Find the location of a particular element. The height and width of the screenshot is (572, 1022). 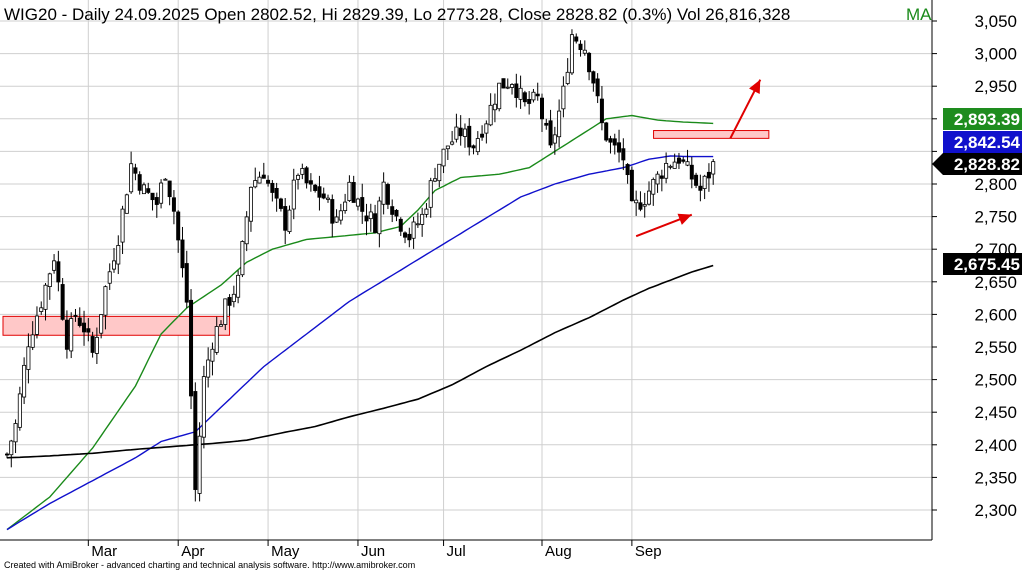

y-tick-label: 2,500 is located at coordinates (995, 380).